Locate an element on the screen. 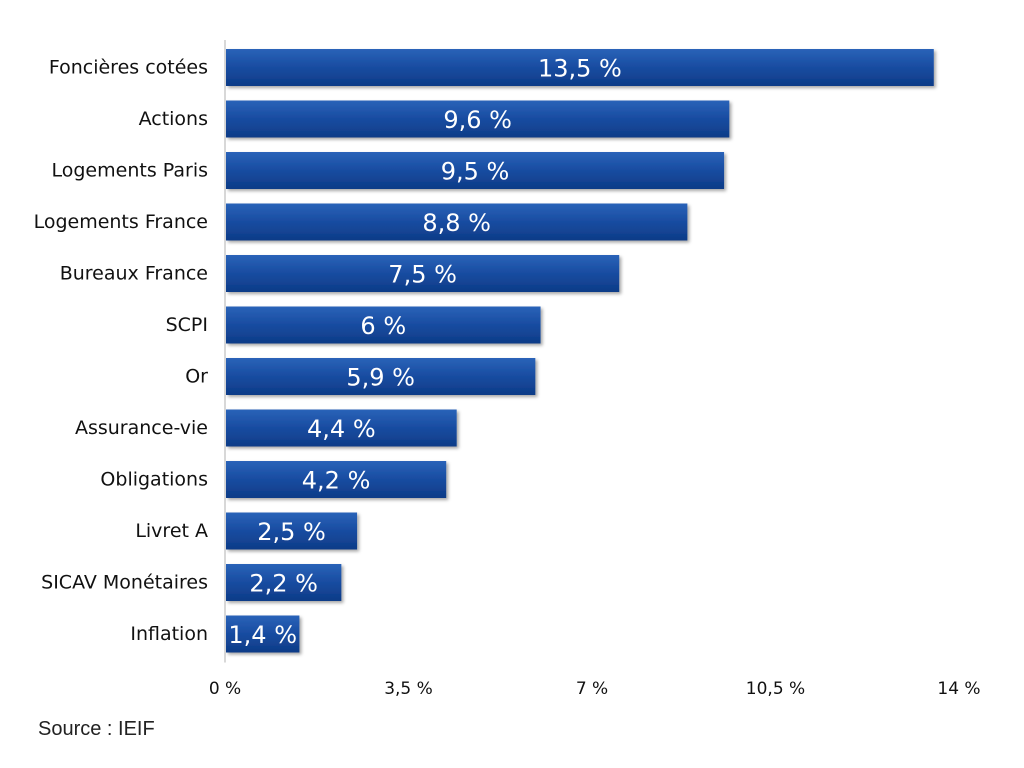  x-tick-label: 14 % is located at coordinates (958, 689).